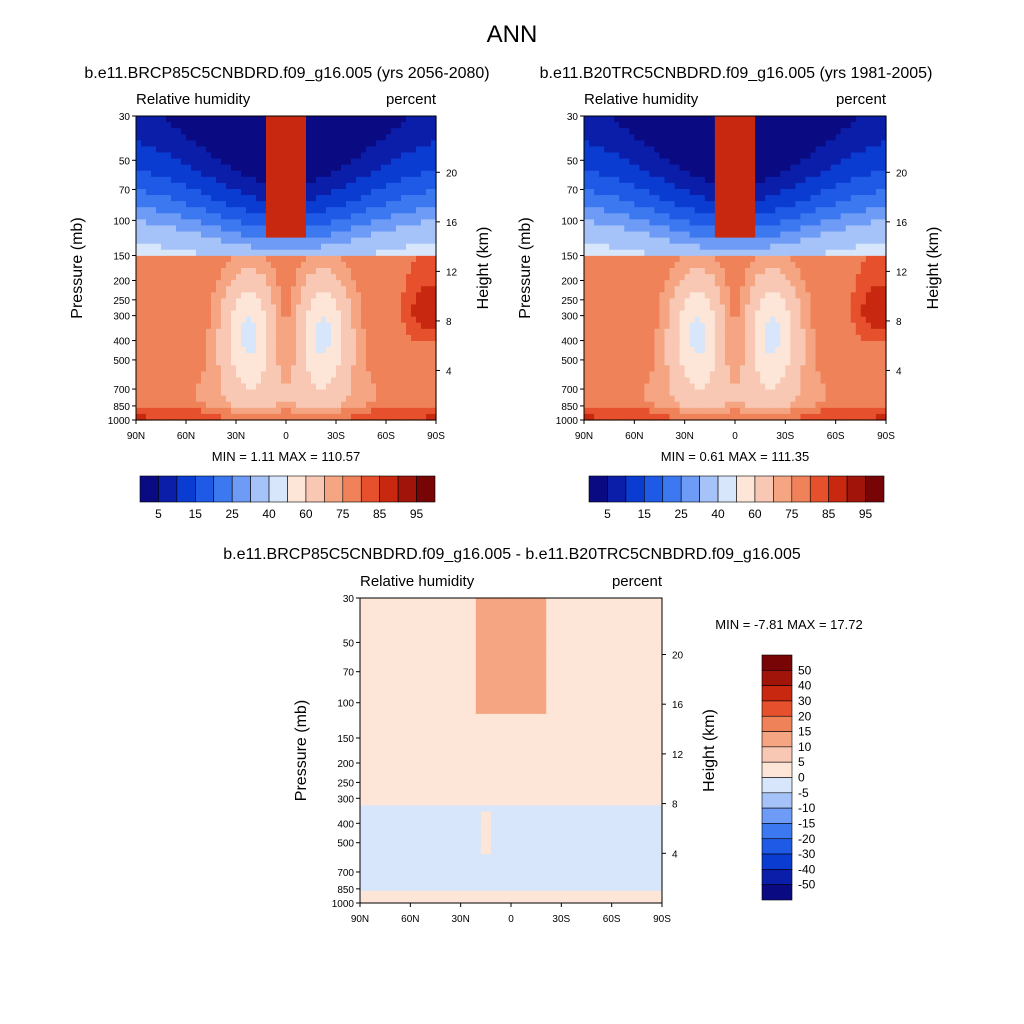 This screenshot has height=1024, width=1024. I want to click on colorbar-swatch, so click(426, 489).